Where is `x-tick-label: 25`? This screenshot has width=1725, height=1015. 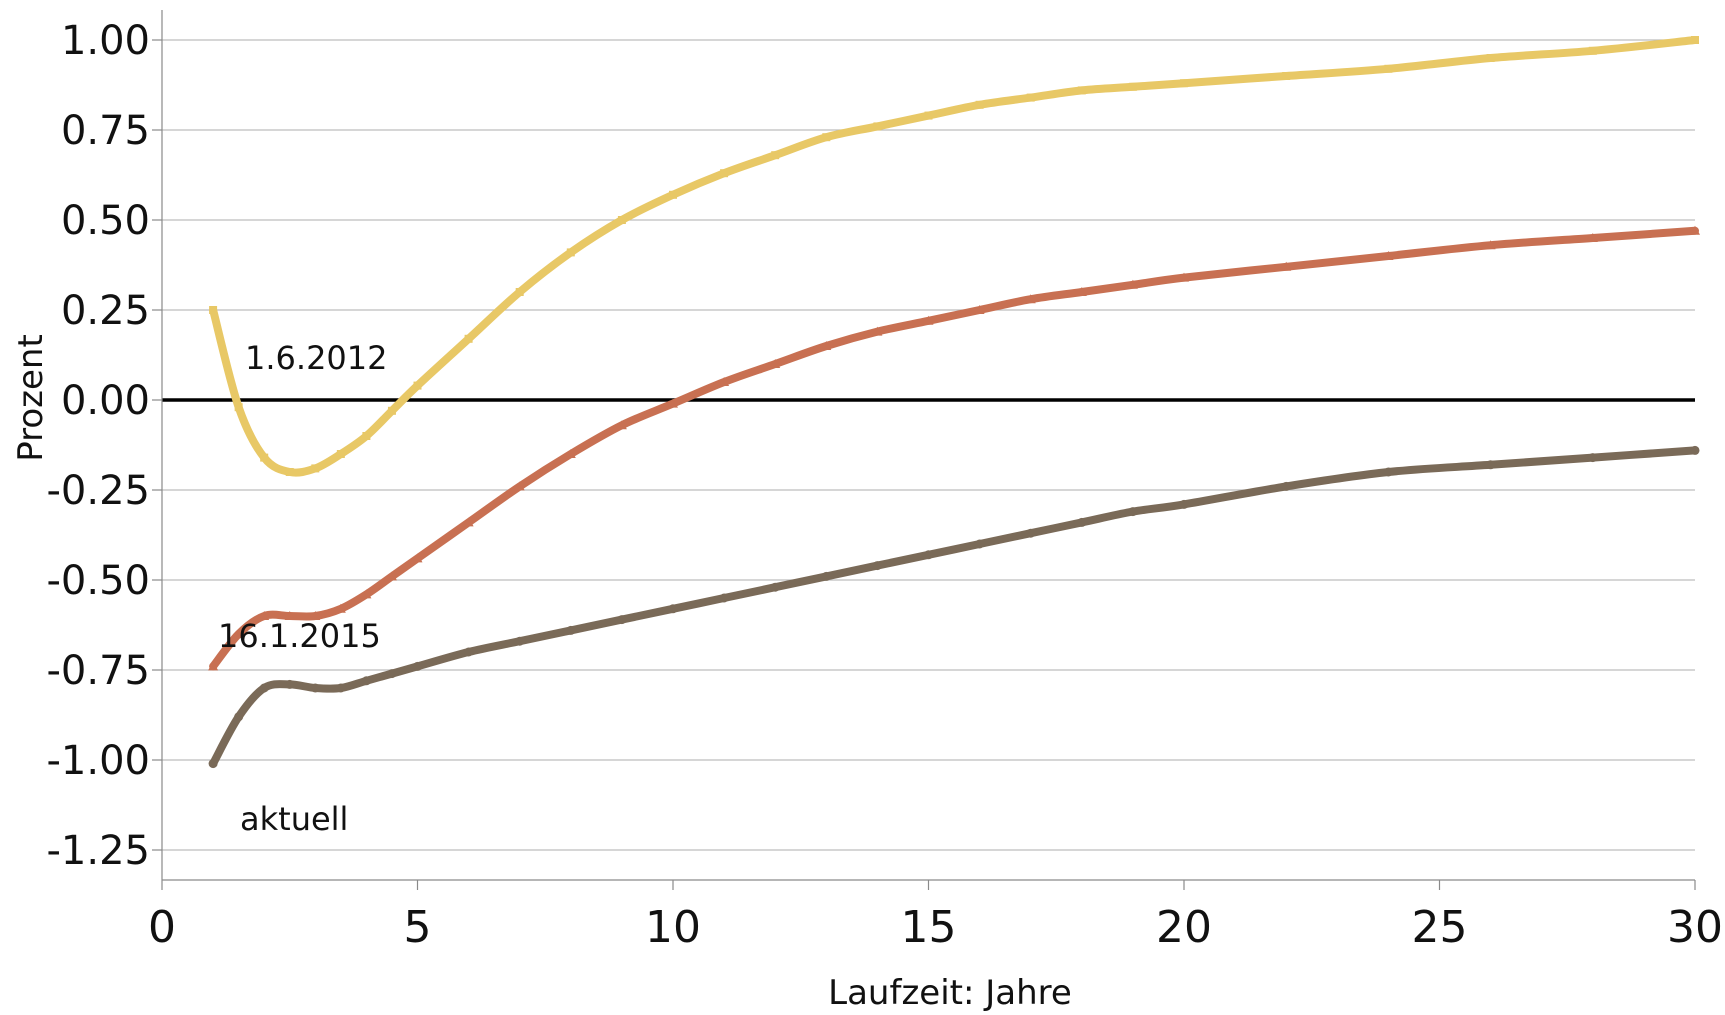
x-tick-label: 25 is located at coordinates (1440, 927).